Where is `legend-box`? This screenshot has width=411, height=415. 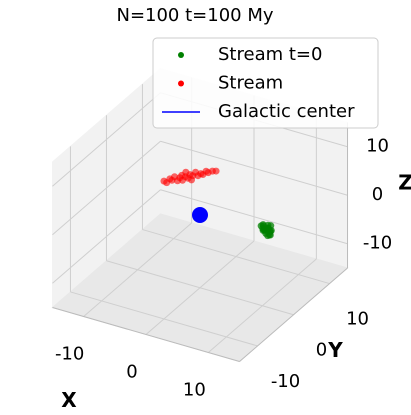
legend-box is located at coordinates (265, 83).